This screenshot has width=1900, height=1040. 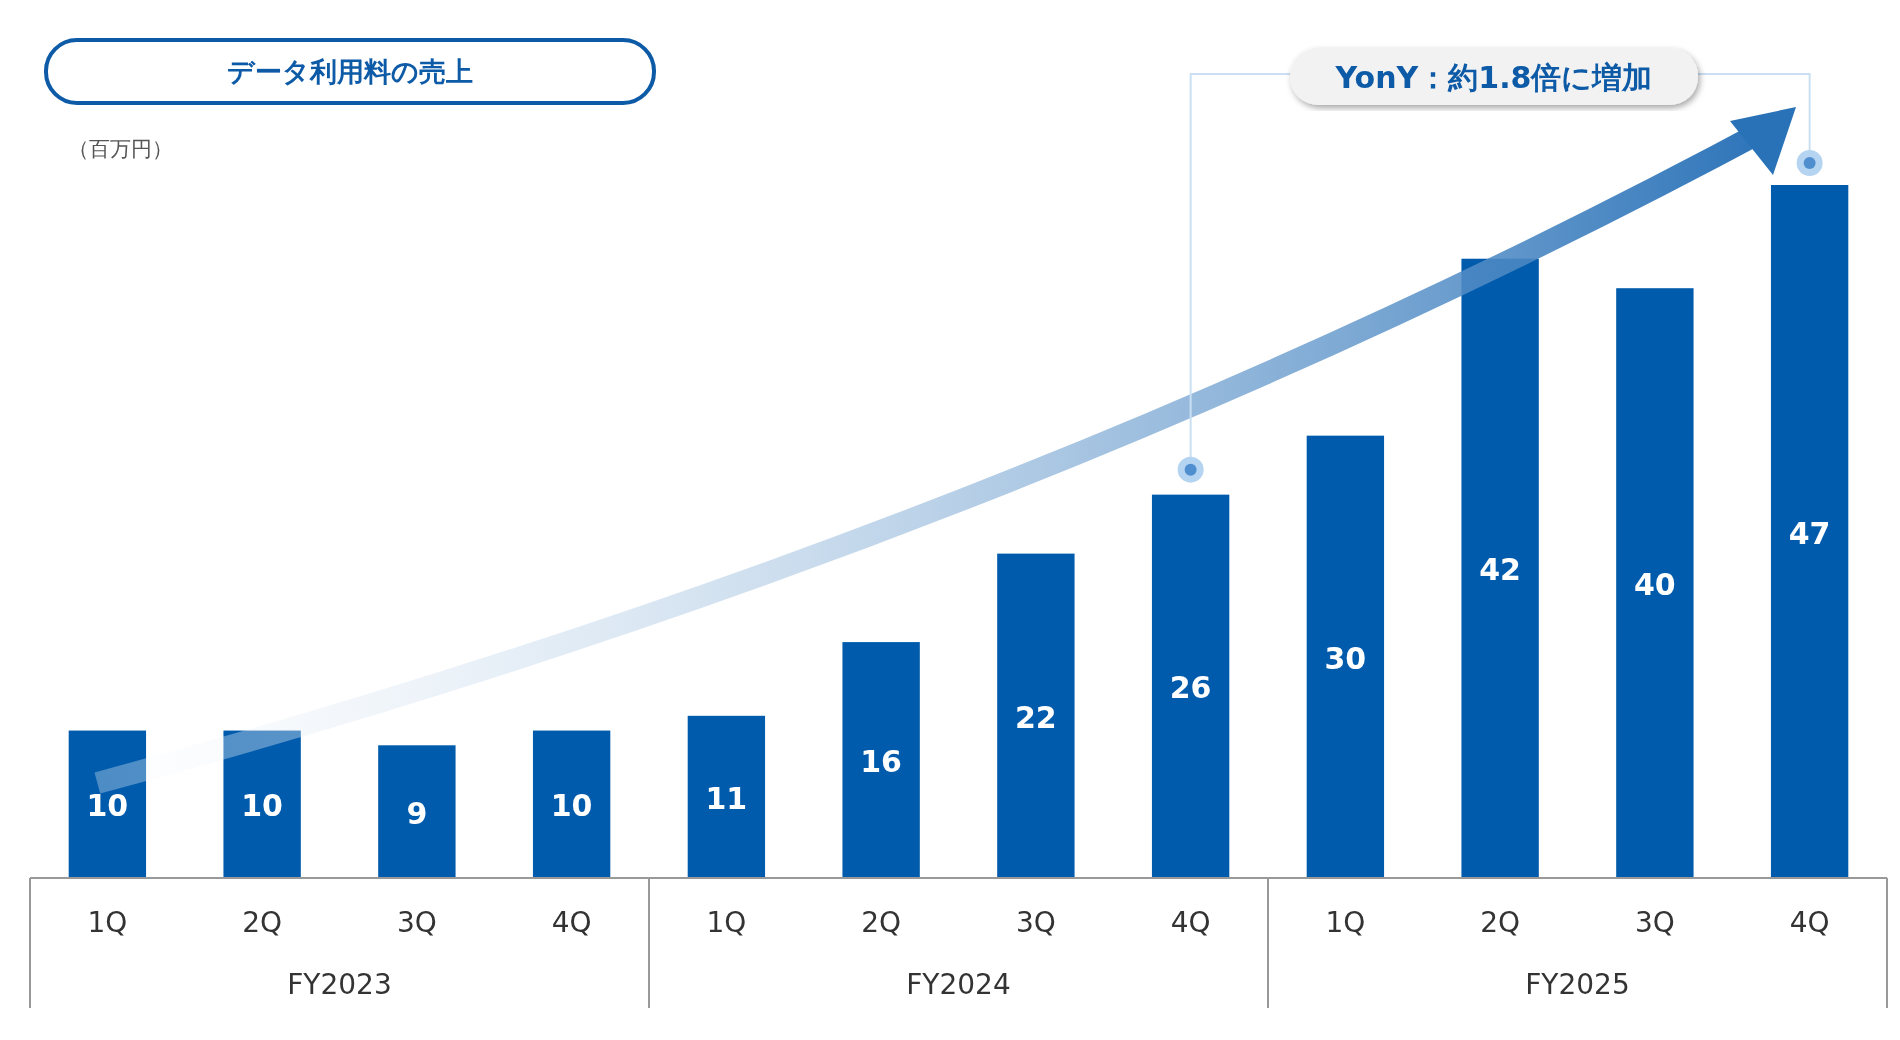 I want to click on data-label: 30, so click(x=1345, y=658).